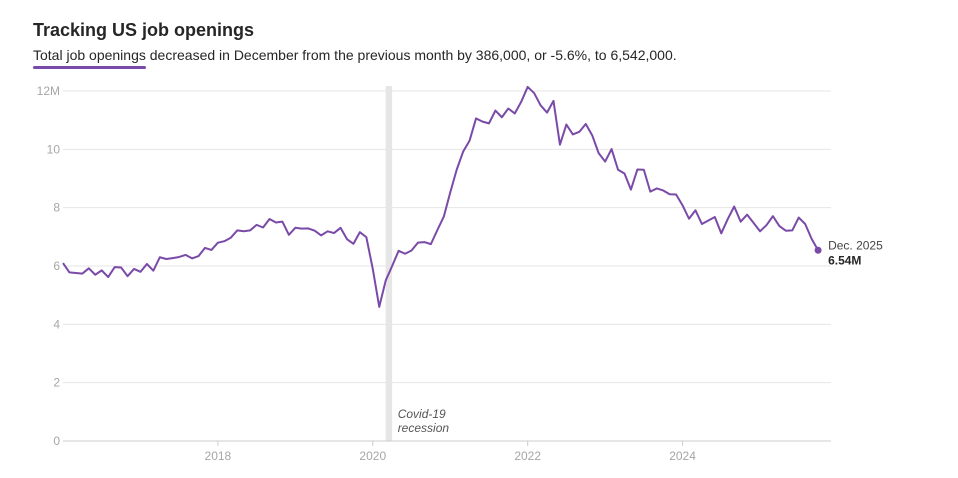  I want to click on recession-label-line2: recession, so click(424, 428).